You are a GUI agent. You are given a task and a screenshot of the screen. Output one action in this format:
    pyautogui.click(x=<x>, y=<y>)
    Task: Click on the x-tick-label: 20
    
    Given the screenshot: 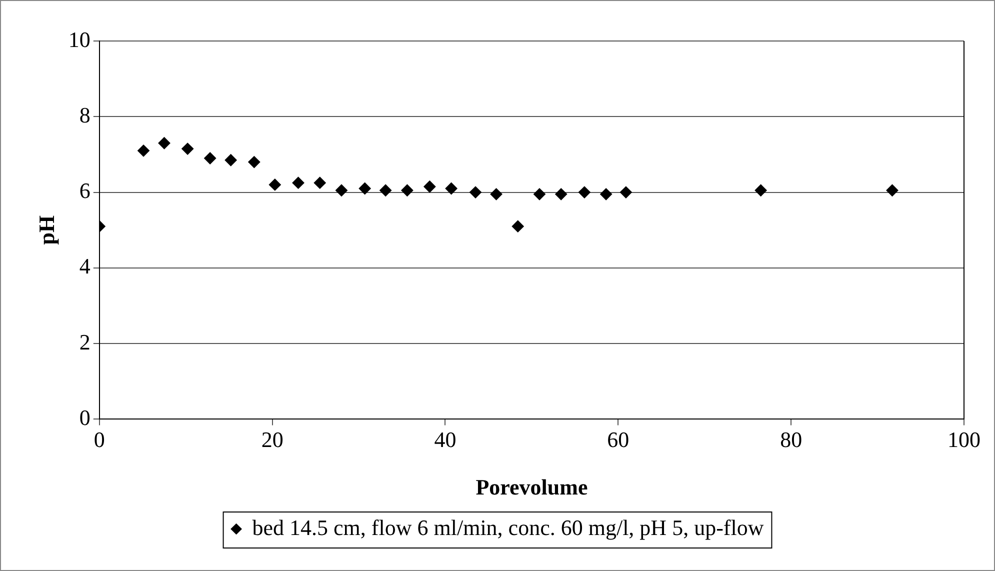 What is the action you would take?
    pyautogui.click(x=272, y=439)
    